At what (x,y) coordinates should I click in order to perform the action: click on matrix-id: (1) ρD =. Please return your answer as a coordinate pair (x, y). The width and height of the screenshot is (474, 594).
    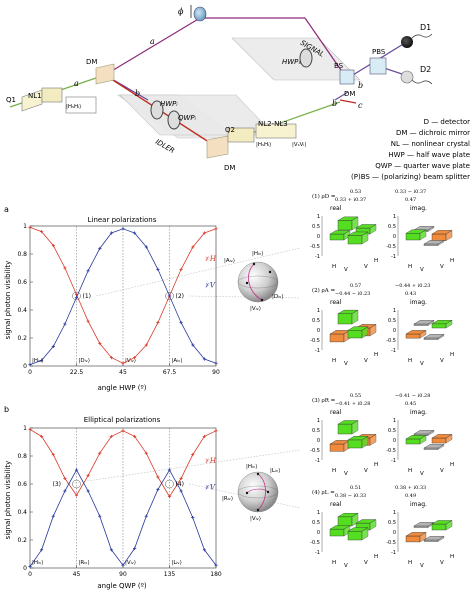
    Looking at the image, I should click on (324, 196).